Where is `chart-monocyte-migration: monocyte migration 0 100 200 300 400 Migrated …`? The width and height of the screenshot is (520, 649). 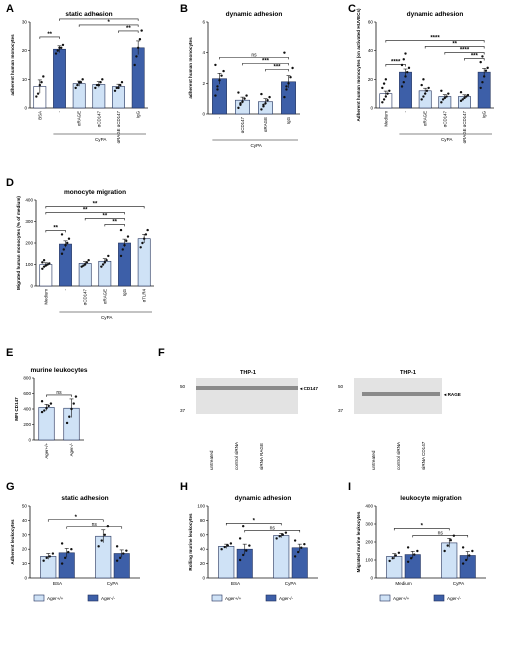
chart-monocyte-migration: monocyte migration 0 100 200 300 400 Migrated … is located at coordinates (85, 254).